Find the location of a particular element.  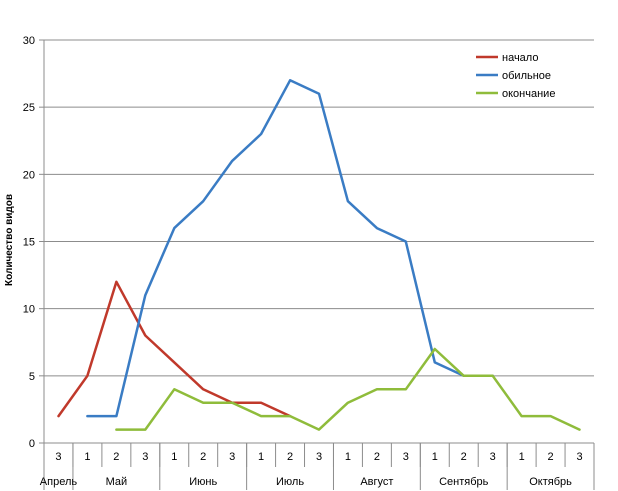

y-tick-label: 20 is located at coordinates (29, 175).